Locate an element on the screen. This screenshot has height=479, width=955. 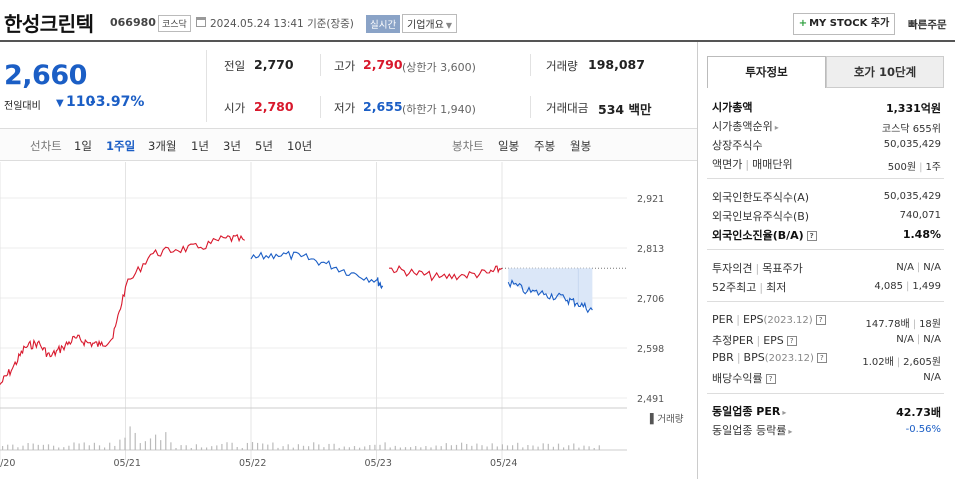
foreign-ratio-label: 외국인소진율(B/A)? is located at coordinates (764, 235).